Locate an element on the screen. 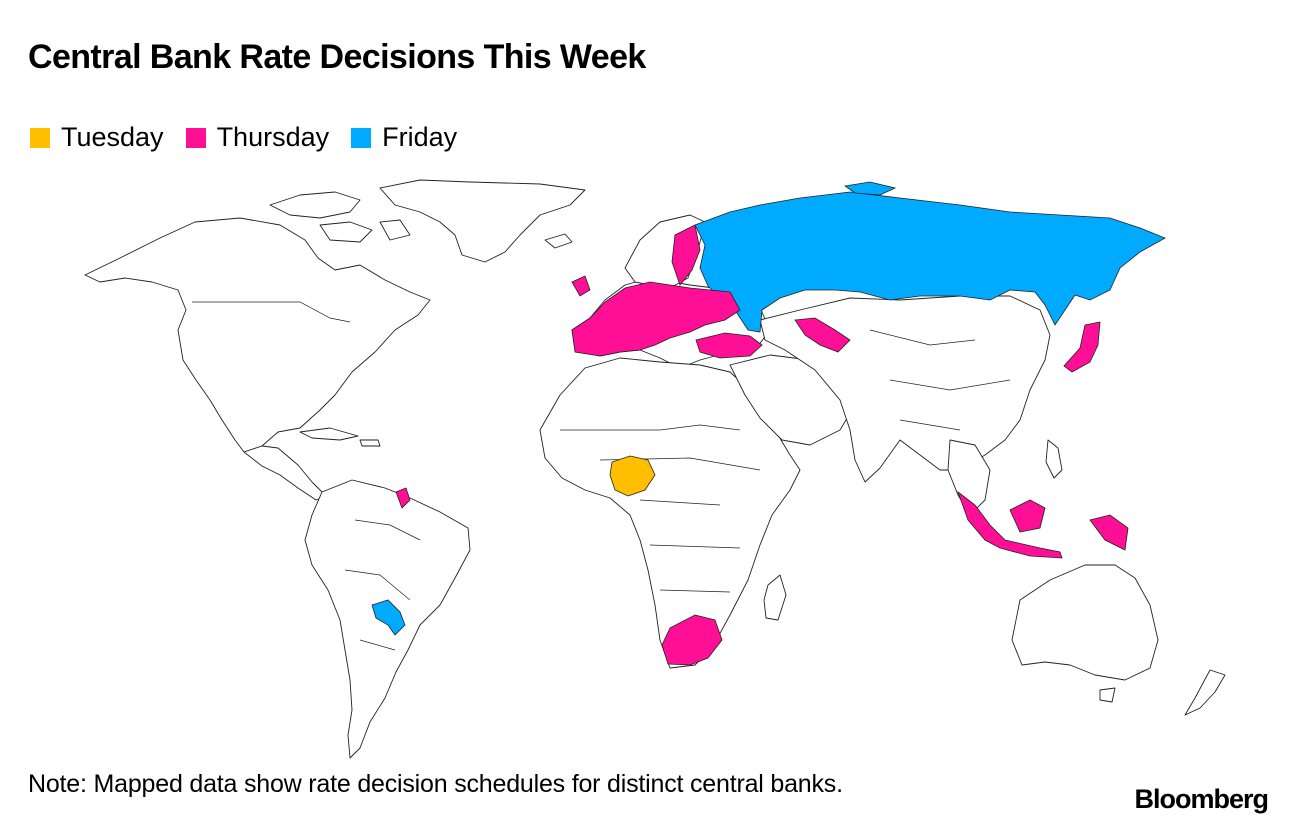 Image resolution: width=1296 pixels, height=826 pixels. us-canada-border is located at coordinates (271, 312).